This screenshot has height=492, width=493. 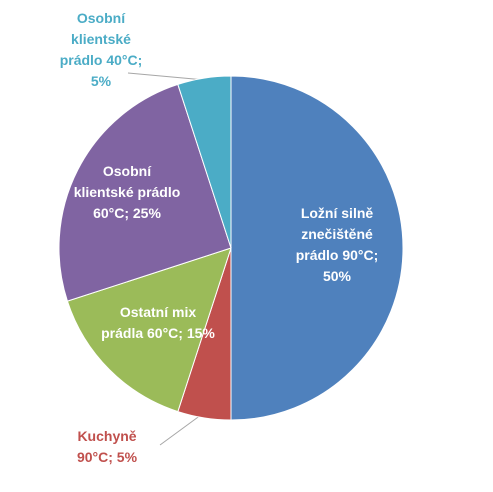 I want to click on data-label: Kuchyně 90°C; 5%, so click(x=107, y=446).